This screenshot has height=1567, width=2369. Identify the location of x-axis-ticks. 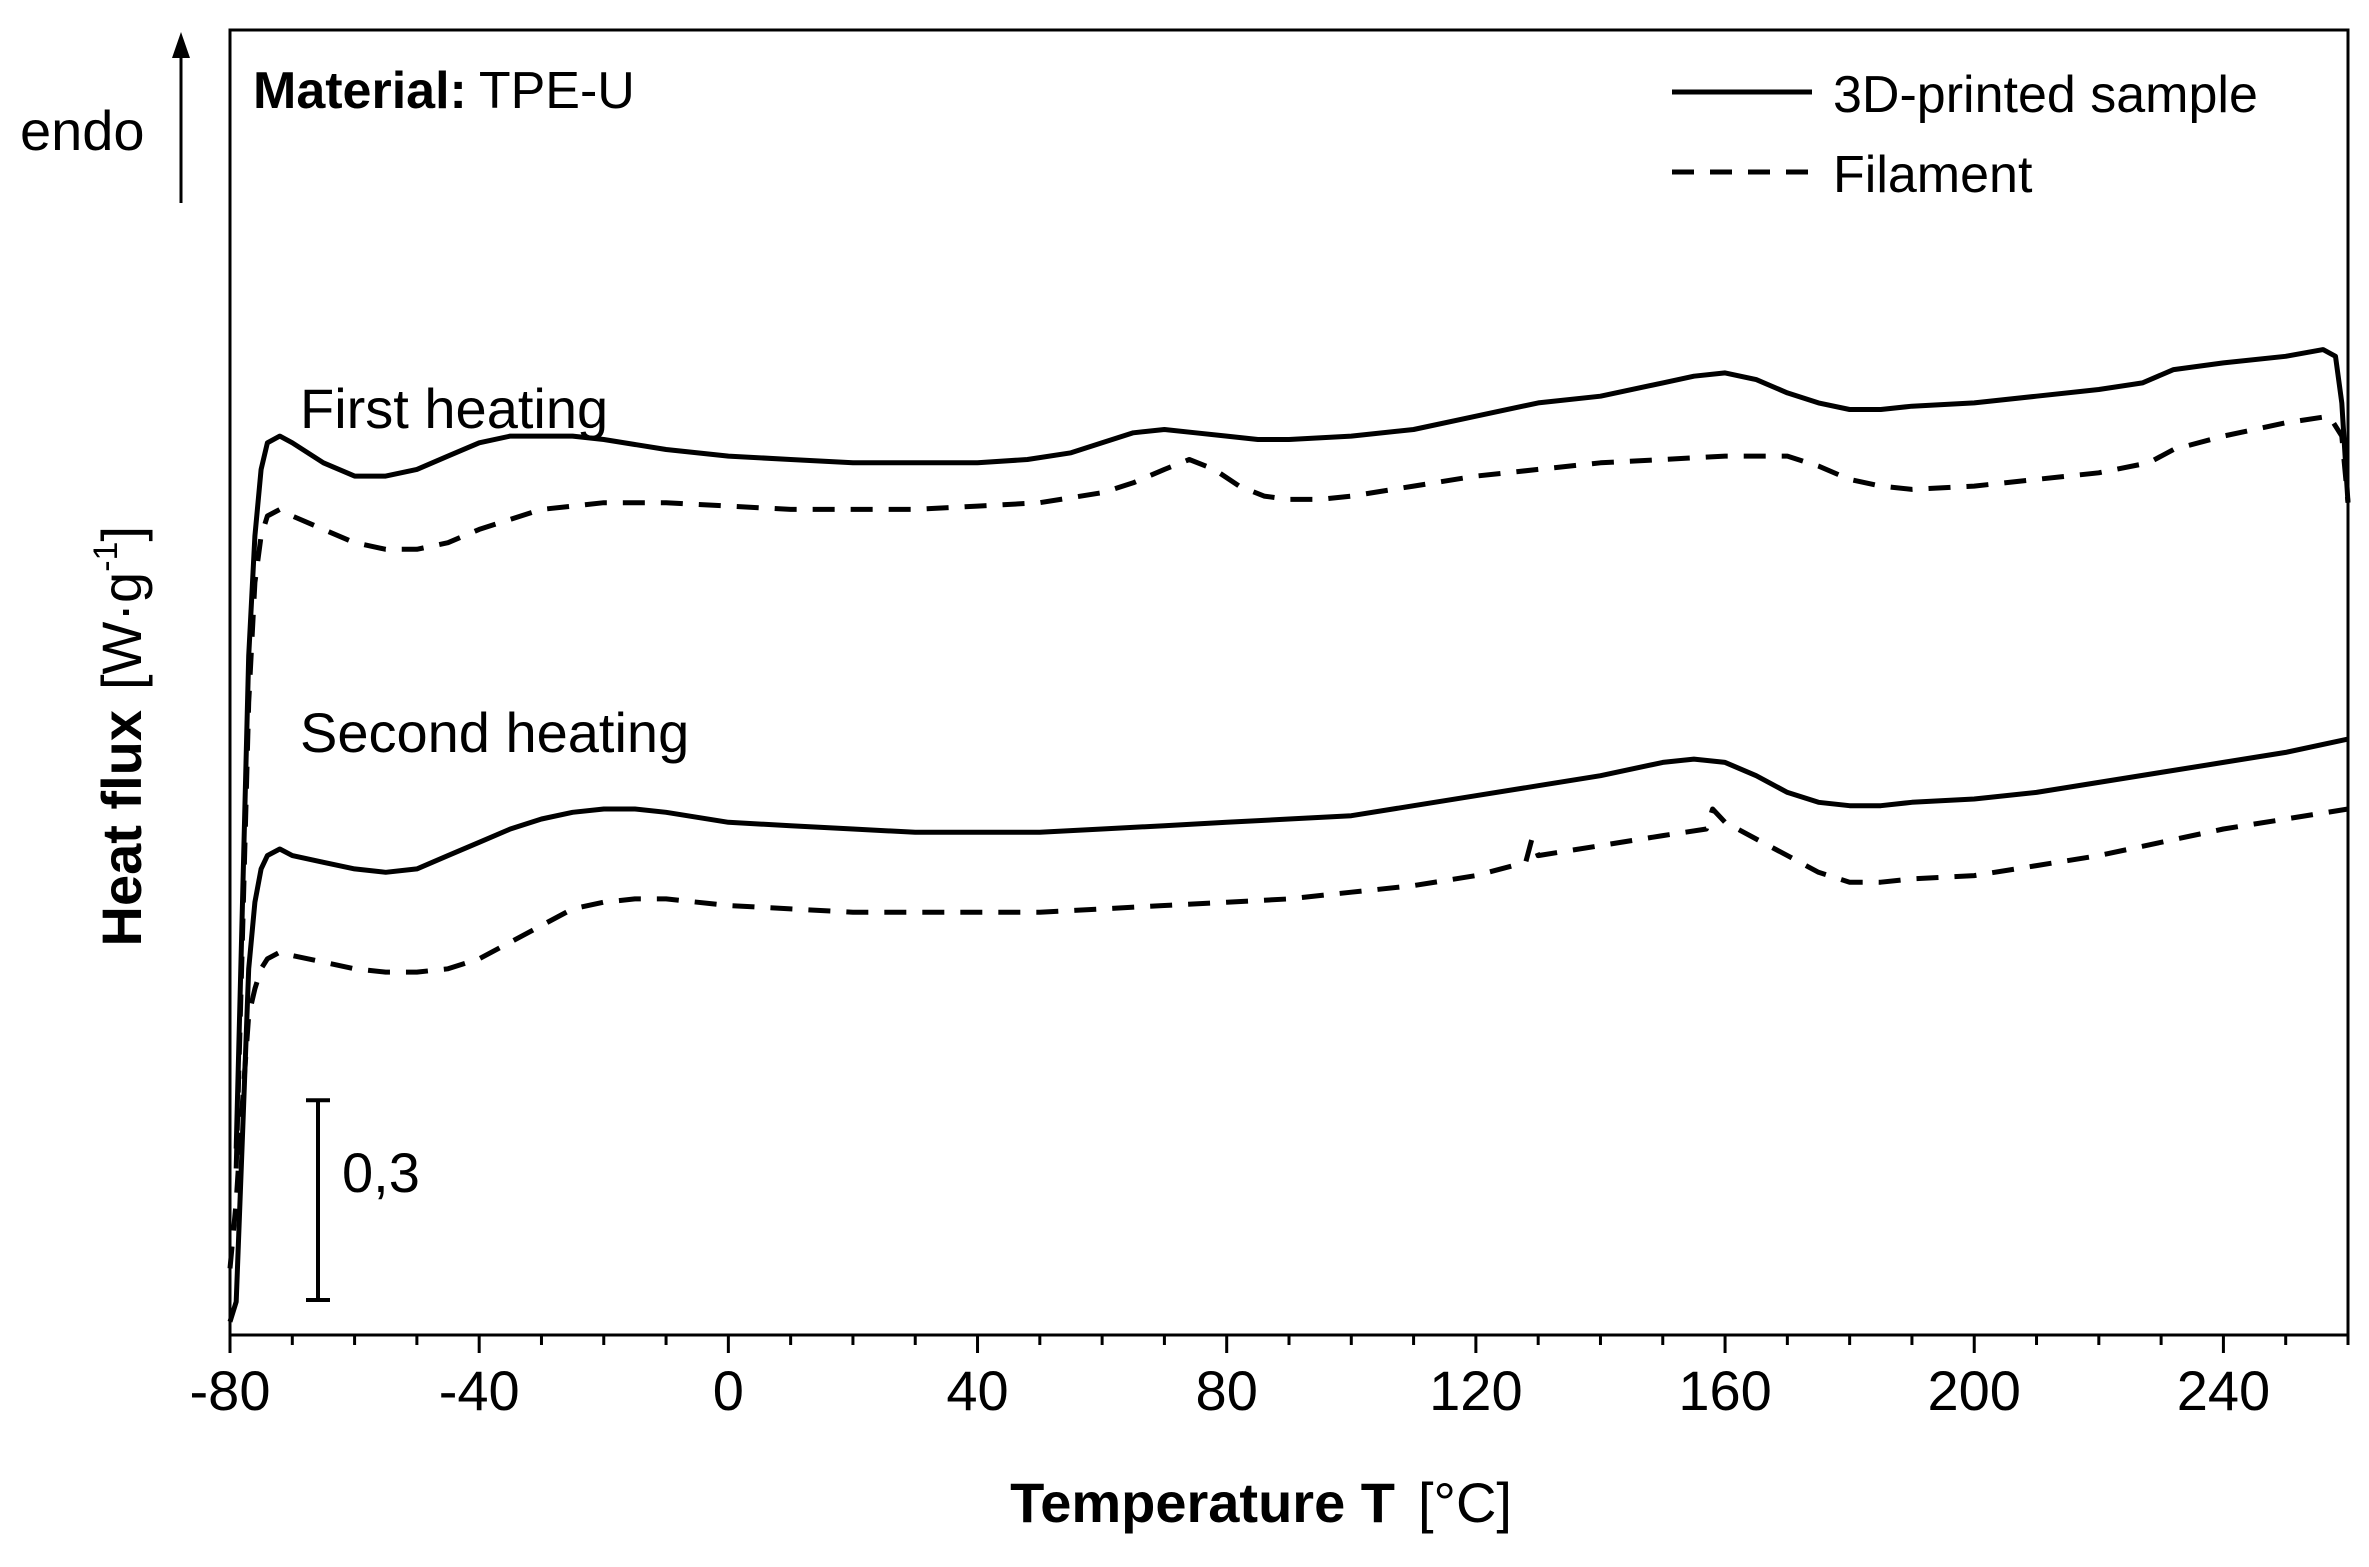
(1289, 1344).